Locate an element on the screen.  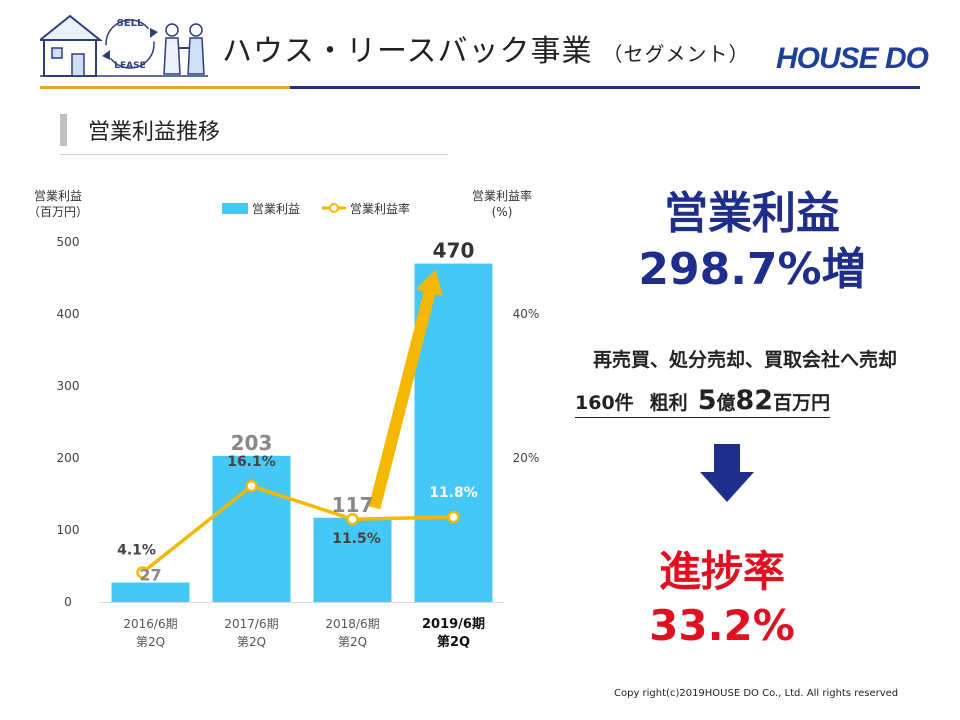
line-value-label: 16.1% is located at coordinates (251, 462).